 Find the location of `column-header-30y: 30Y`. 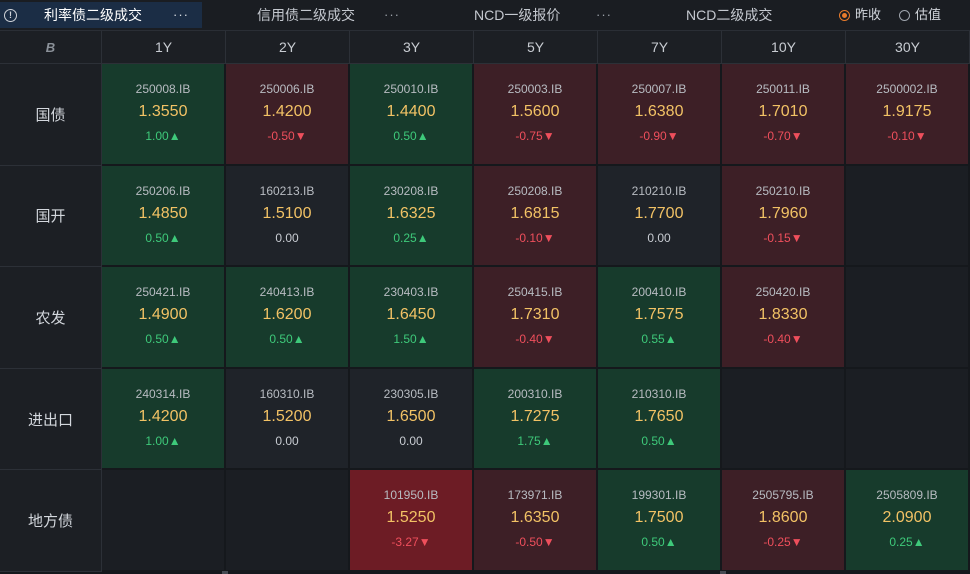

column-header-30y: 30Y is located at coordinates (908, 47).